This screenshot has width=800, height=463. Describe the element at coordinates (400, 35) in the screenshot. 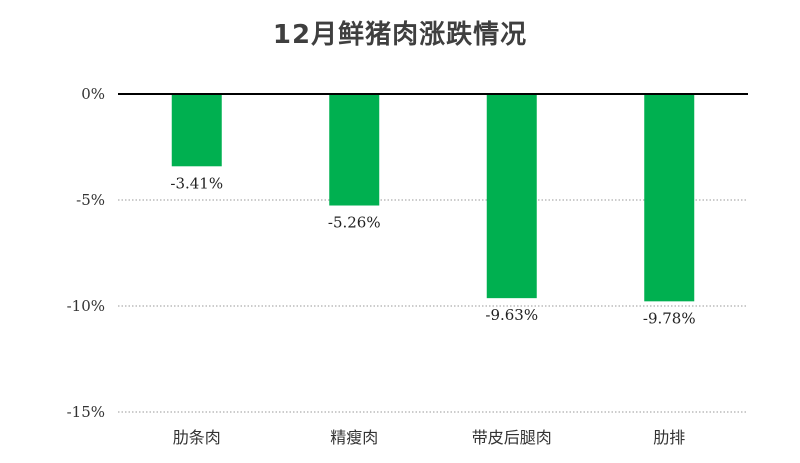

I see `chart-title: 12月鲜猪肉涨跌情况` at that location.